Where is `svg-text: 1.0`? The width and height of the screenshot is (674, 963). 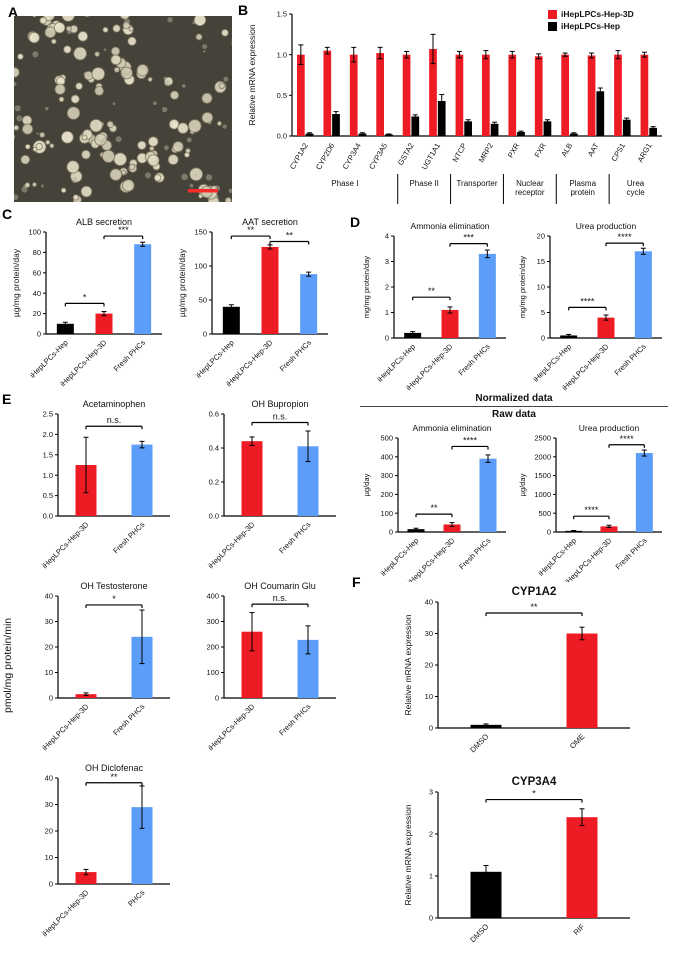
svg-text: 1.0 is located at coordinates (48, 475).